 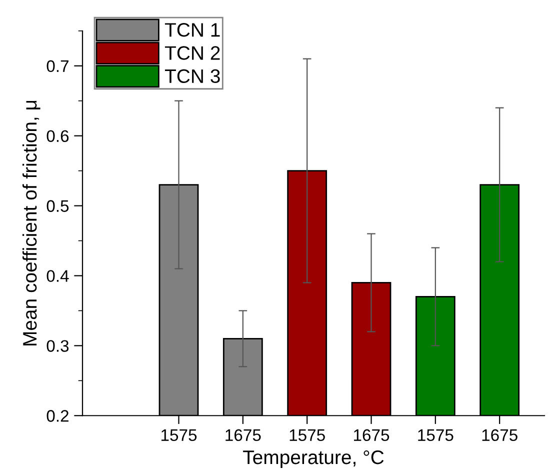 I want to click on y-tick-label: 0.6, so click(x=57, y=136).